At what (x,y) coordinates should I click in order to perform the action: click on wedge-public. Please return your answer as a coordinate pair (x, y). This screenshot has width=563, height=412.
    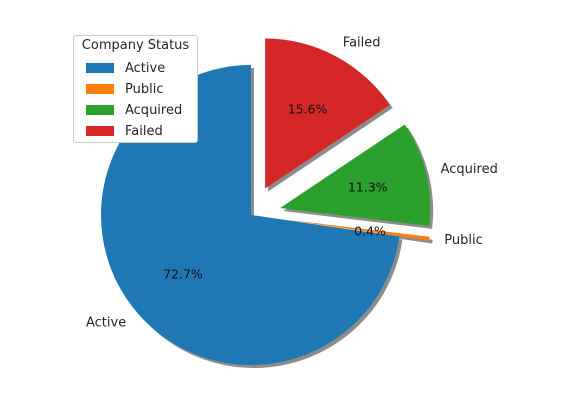
    Looking at the image, I should click on (355, 229).